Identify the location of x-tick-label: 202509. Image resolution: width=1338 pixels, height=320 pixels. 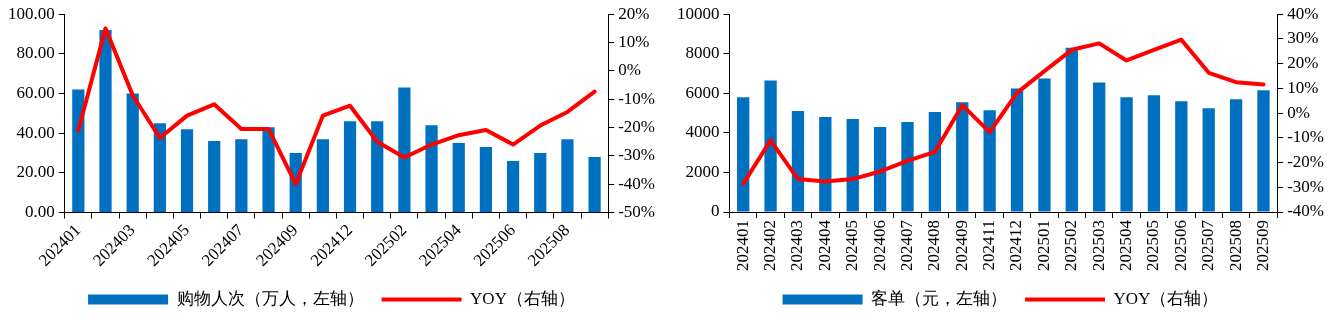
(1262, 245).